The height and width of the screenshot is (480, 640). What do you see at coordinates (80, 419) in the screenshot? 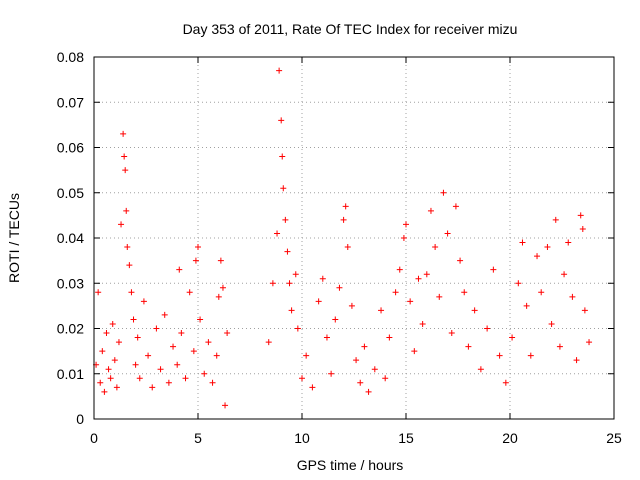
I see `y-tick-label: 0` at bounding box center [80, 419].